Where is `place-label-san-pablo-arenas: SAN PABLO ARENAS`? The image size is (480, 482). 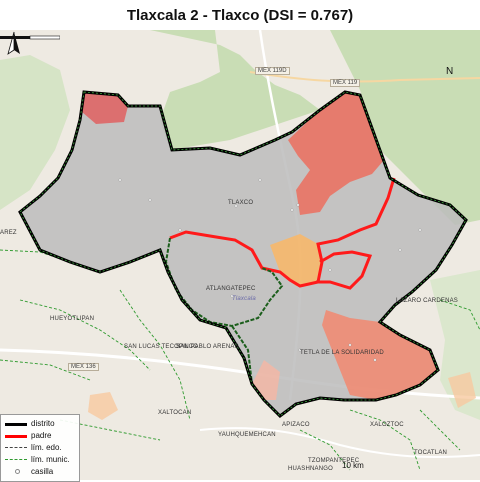 place-label-san-pablo-arenas: SAN PABLO ARENAS is located at coordinates (207, 347).